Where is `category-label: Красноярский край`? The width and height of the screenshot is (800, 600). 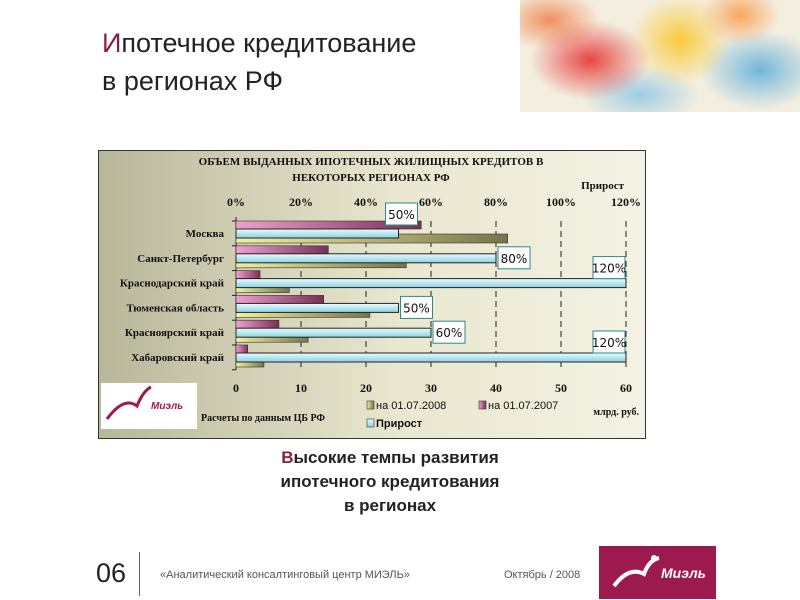 category-label: Красноярский край is located at coordinates (175, 333).